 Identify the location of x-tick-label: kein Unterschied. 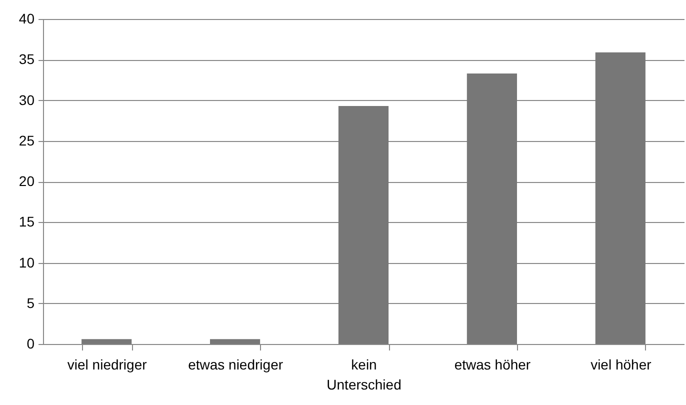
(364, 374).